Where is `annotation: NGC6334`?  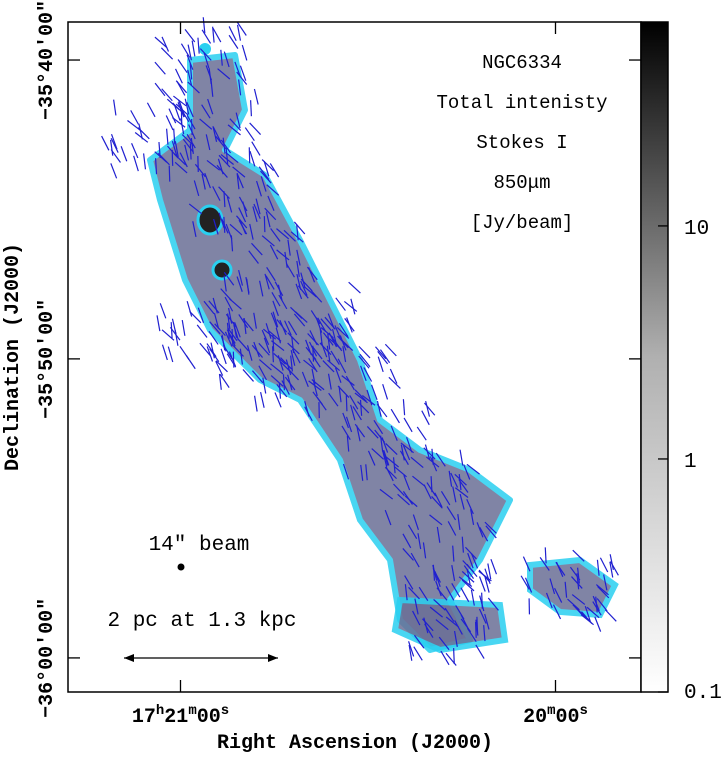 annotation: NGC6334 is located at coordinates (522, 63).